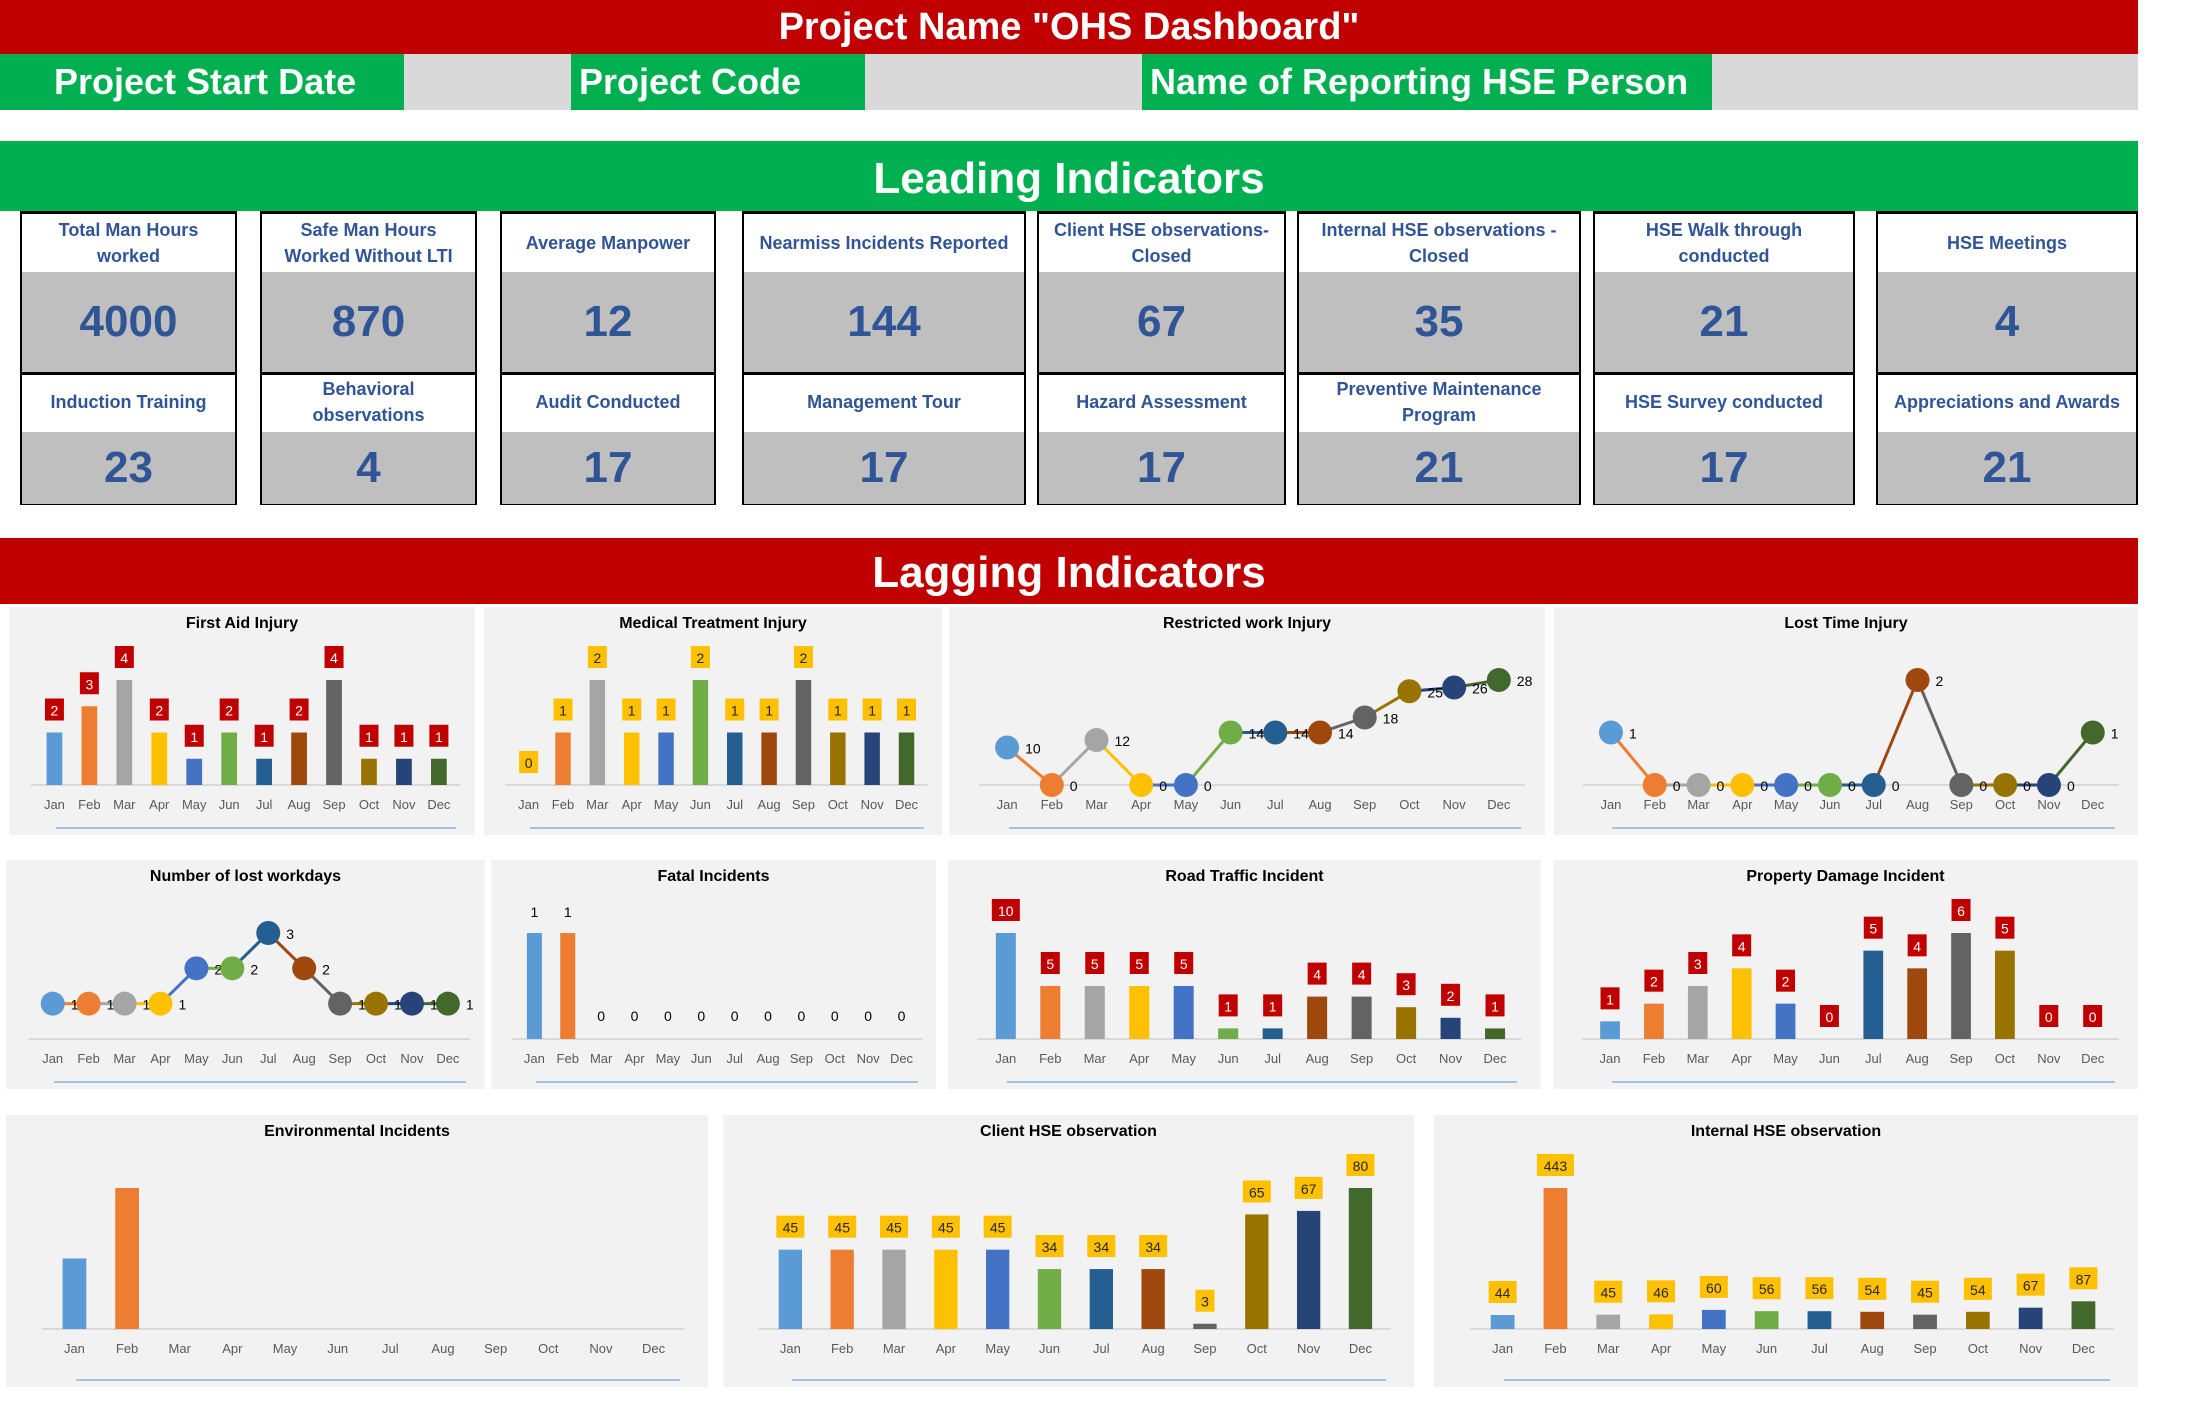  Describe the element at coordinates (1005, 1058) in the screenshot. I see `x-tick-label: Jan` at that location.